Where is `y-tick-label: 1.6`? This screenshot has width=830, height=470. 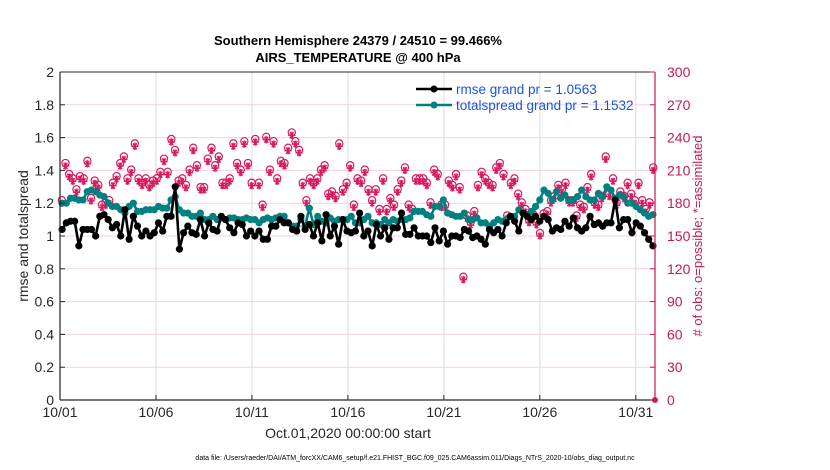
y-tick-label: 1.6 is located at coordinates (45, 138).